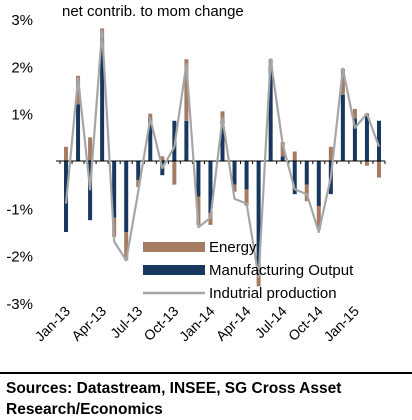 This screenshot has height=420, width=412. Describe the element at coordinates (153, 11) in the screenshot. I see `chart-subtitle: net contrib. to mom change` at that location.